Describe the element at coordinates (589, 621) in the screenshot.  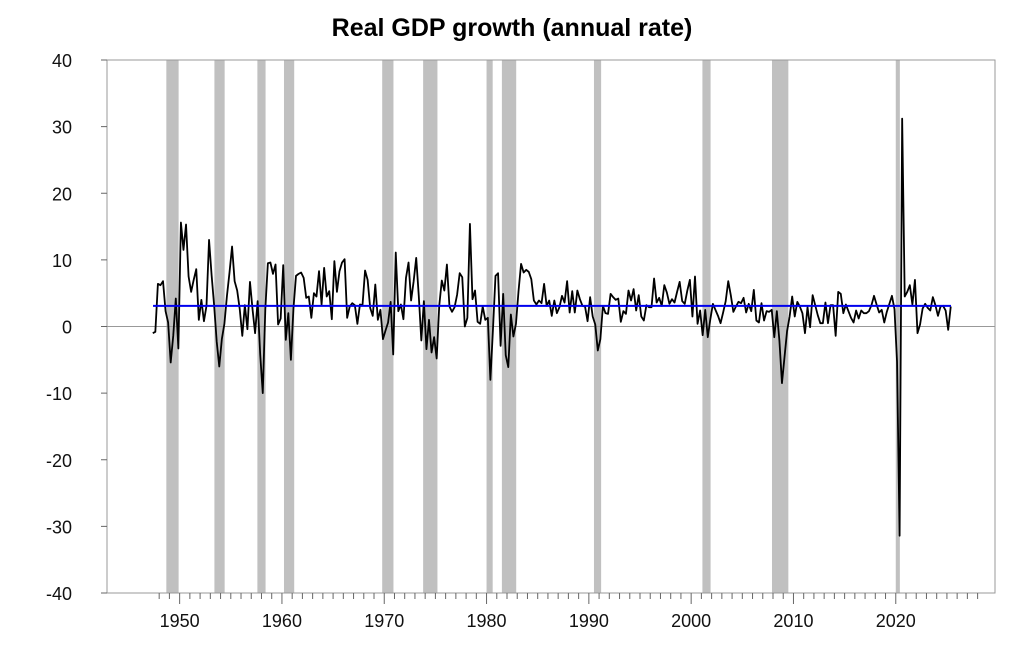
I see `x-tick-label: 1990` at that location.